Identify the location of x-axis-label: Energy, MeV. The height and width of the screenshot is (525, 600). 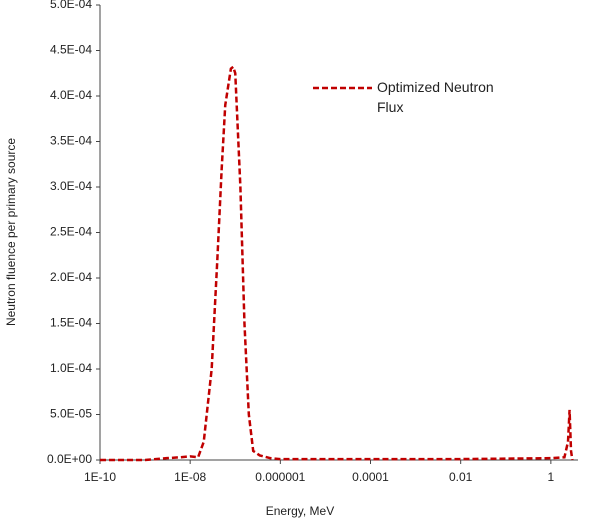
(300, 511).